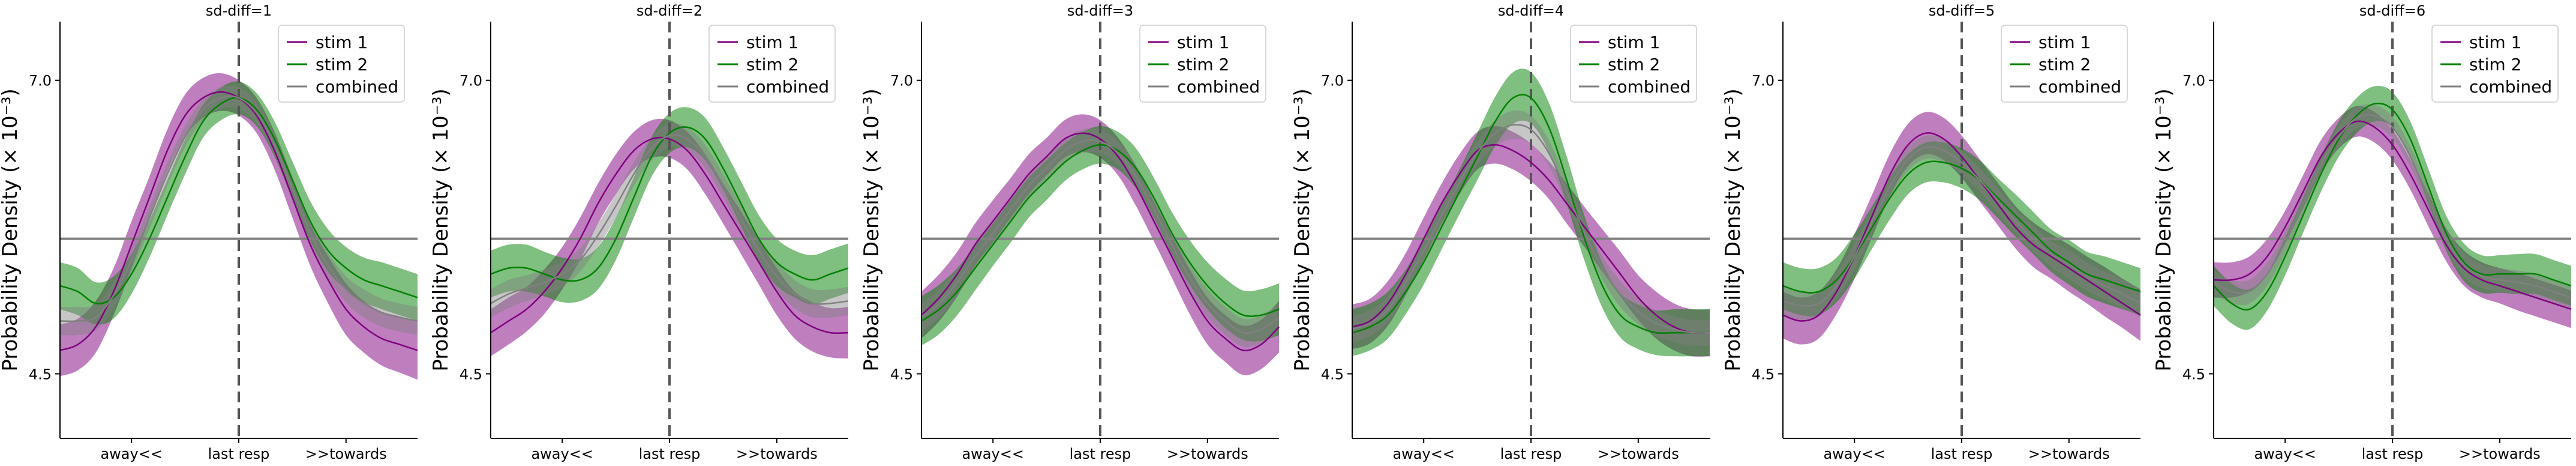 This screenshot has width=2576, height=466. Describe the element at coordinates (239, 10) in the screenshot. I see `panel-title: sd-diff=1` at that location.